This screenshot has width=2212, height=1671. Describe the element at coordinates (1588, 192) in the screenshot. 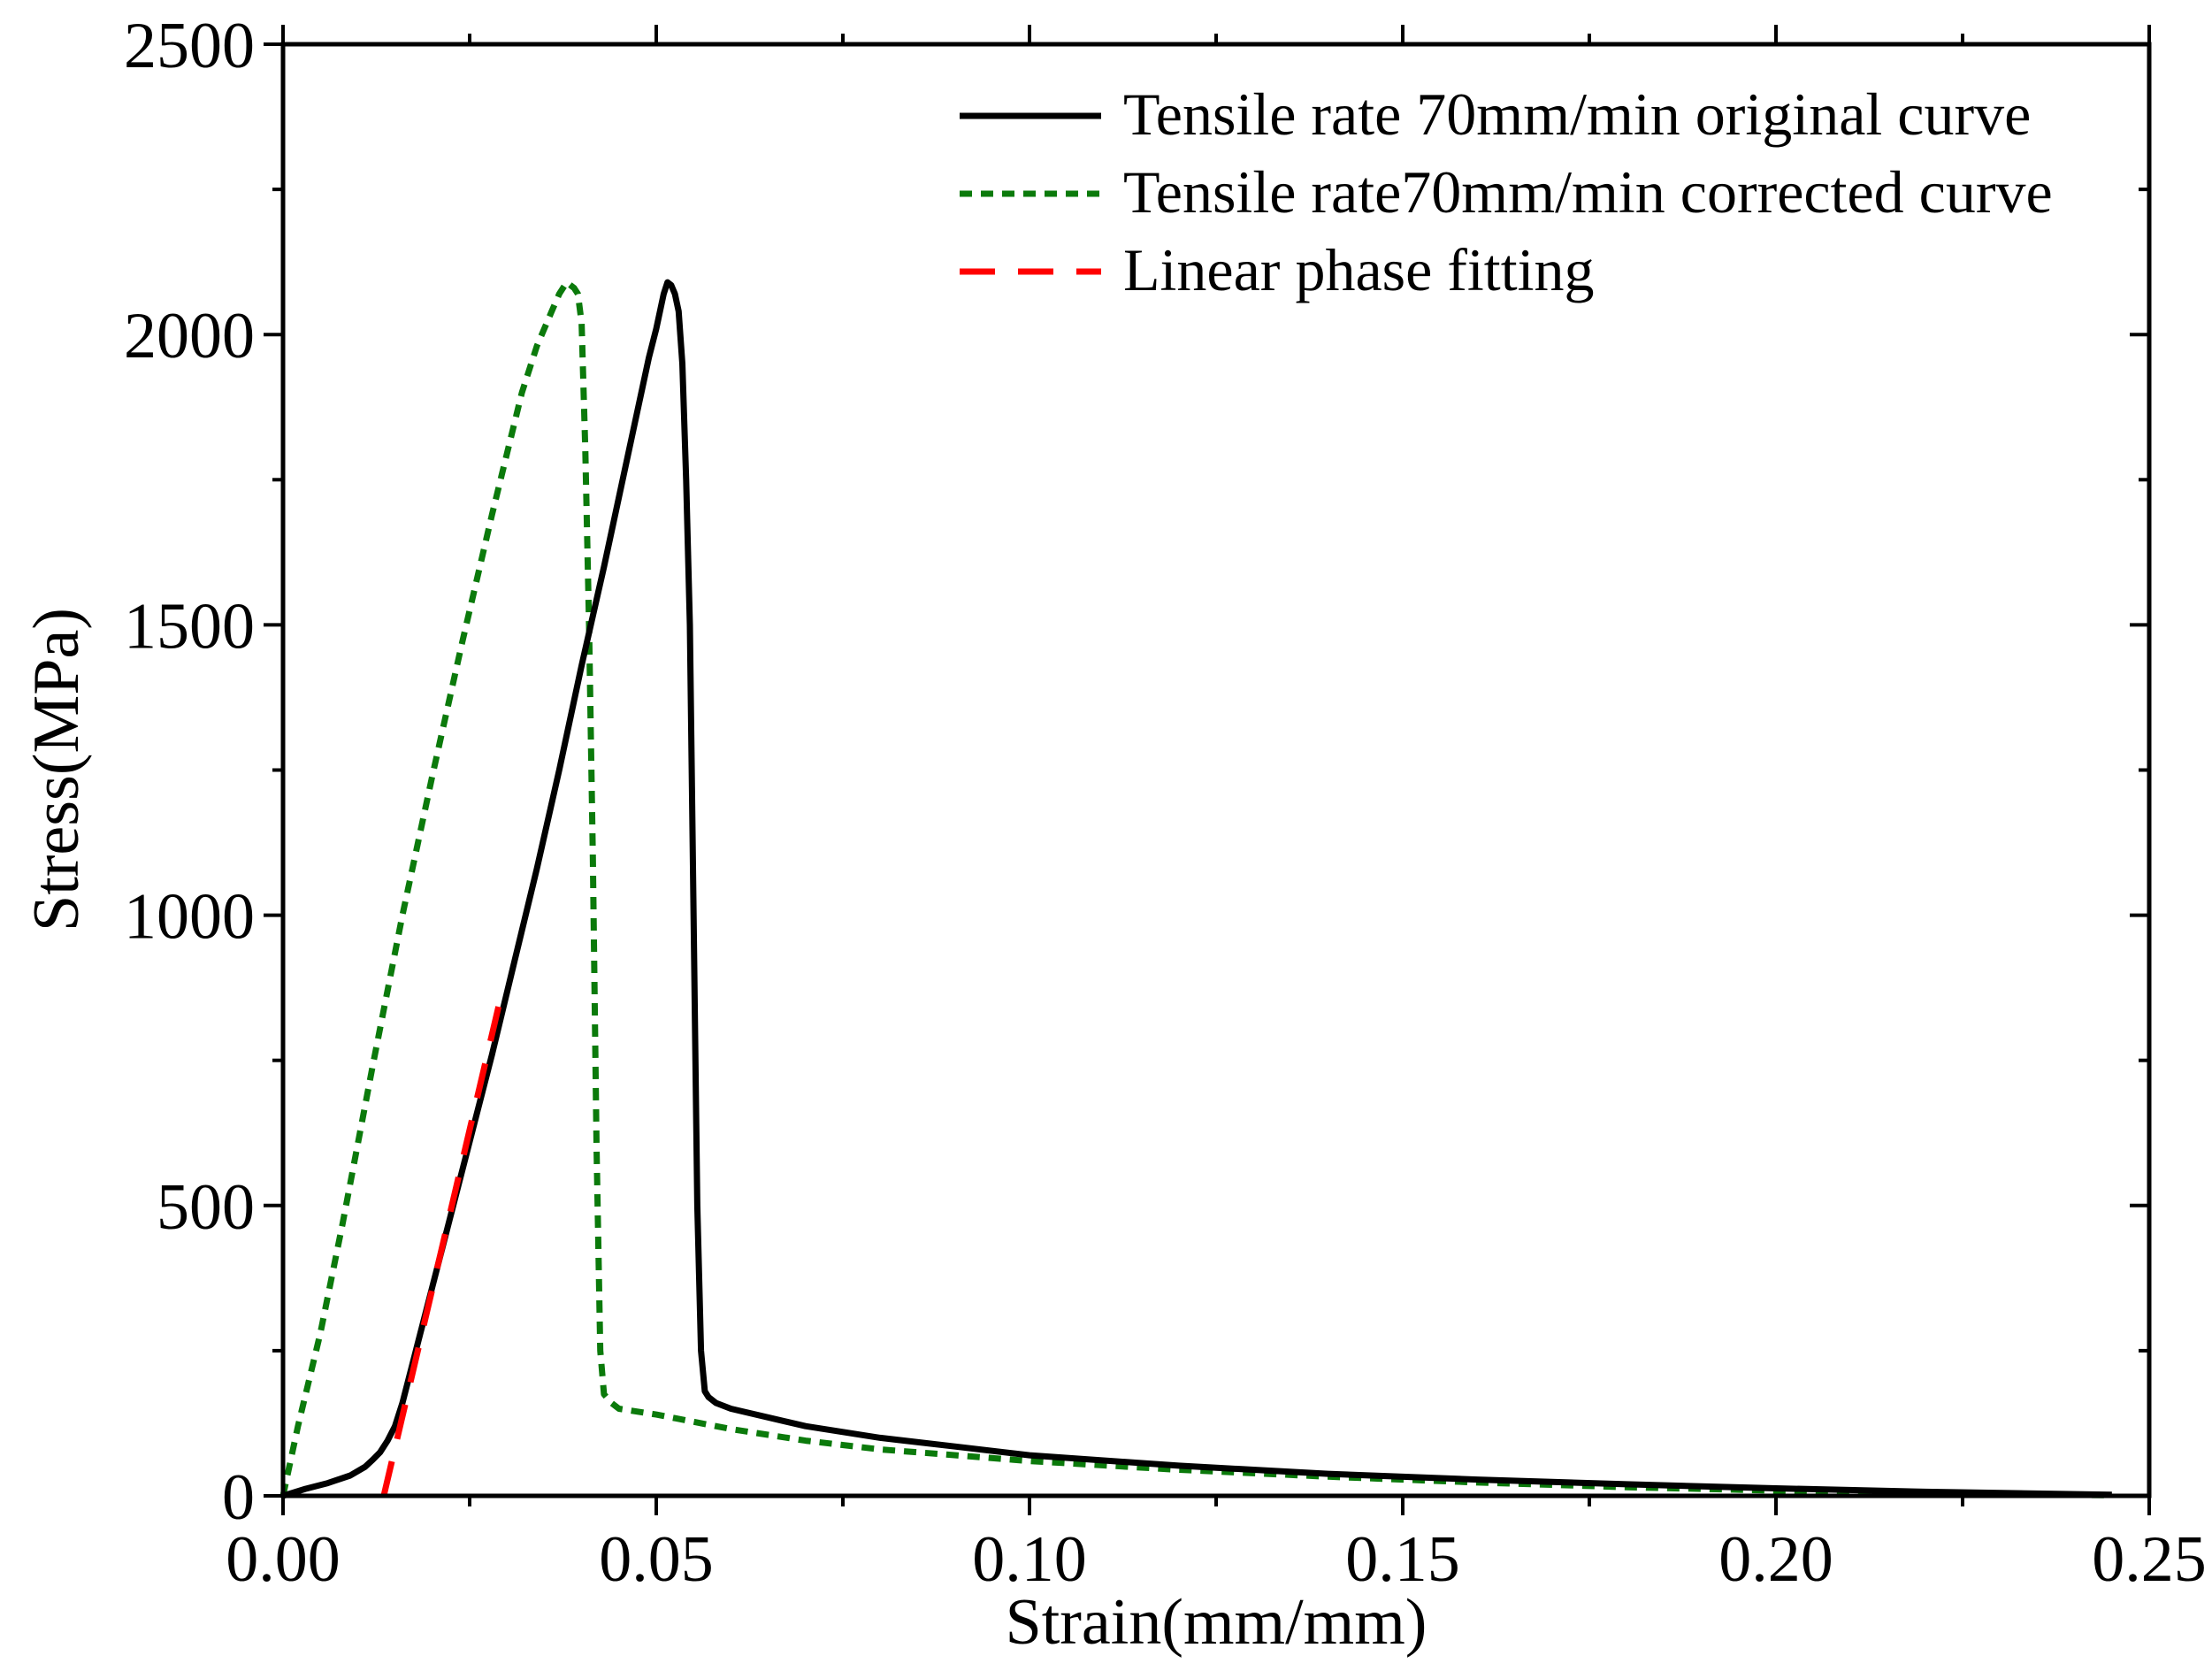

I see `legend-label-corrected: Tensile rate70mm/min corrected curve` at that location.